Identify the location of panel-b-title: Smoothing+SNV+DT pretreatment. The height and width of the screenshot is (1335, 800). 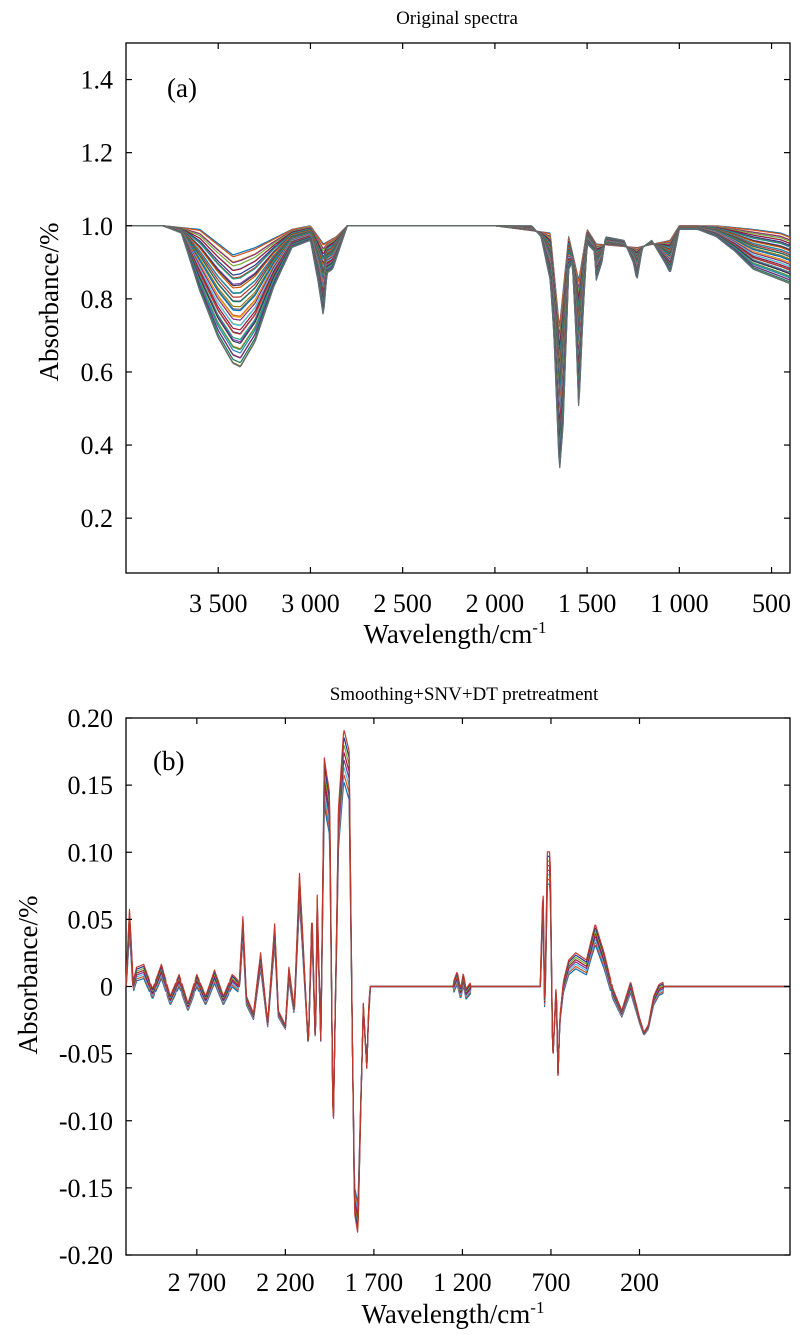
(464, 694).